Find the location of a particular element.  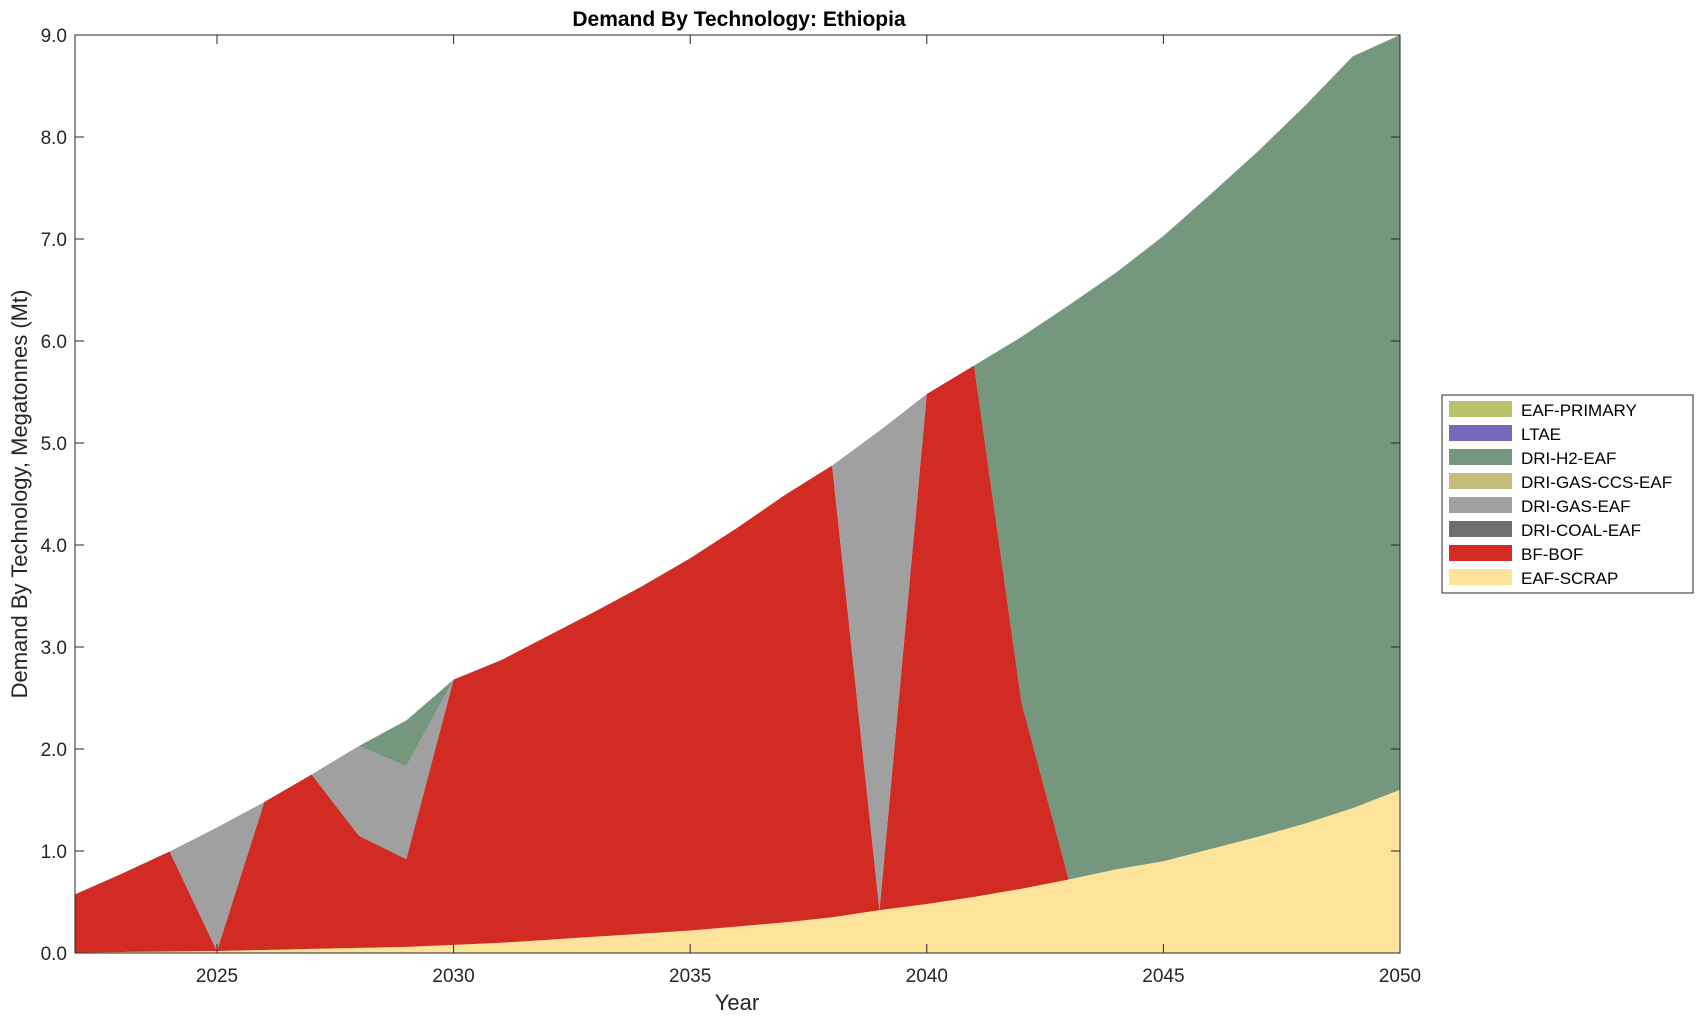

legend-swatch-dri-gas-eaf is located at coordinates (1480, 505).